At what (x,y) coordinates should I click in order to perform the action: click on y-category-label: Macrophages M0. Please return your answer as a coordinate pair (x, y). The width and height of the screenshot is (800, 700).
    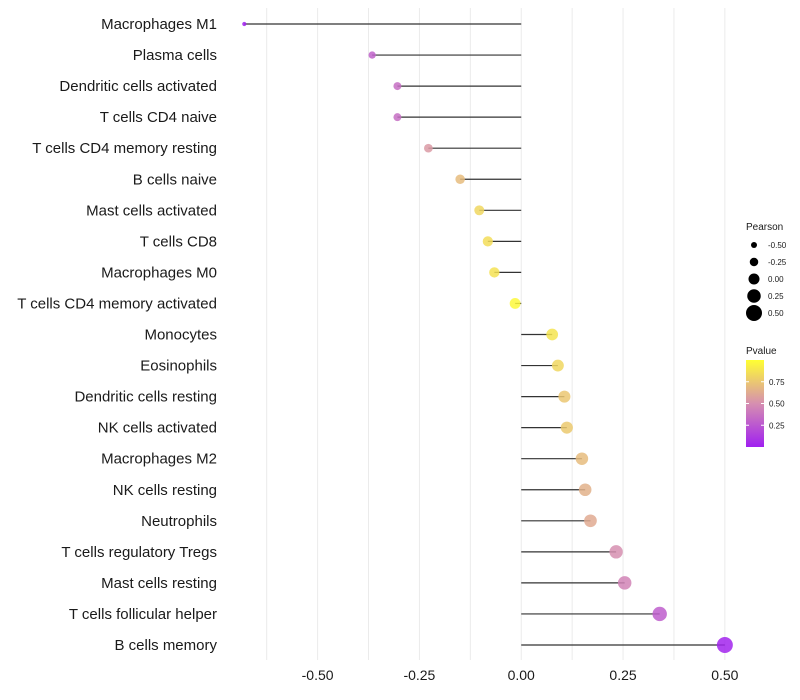
    Looking at the image, I should click on (159, 272).